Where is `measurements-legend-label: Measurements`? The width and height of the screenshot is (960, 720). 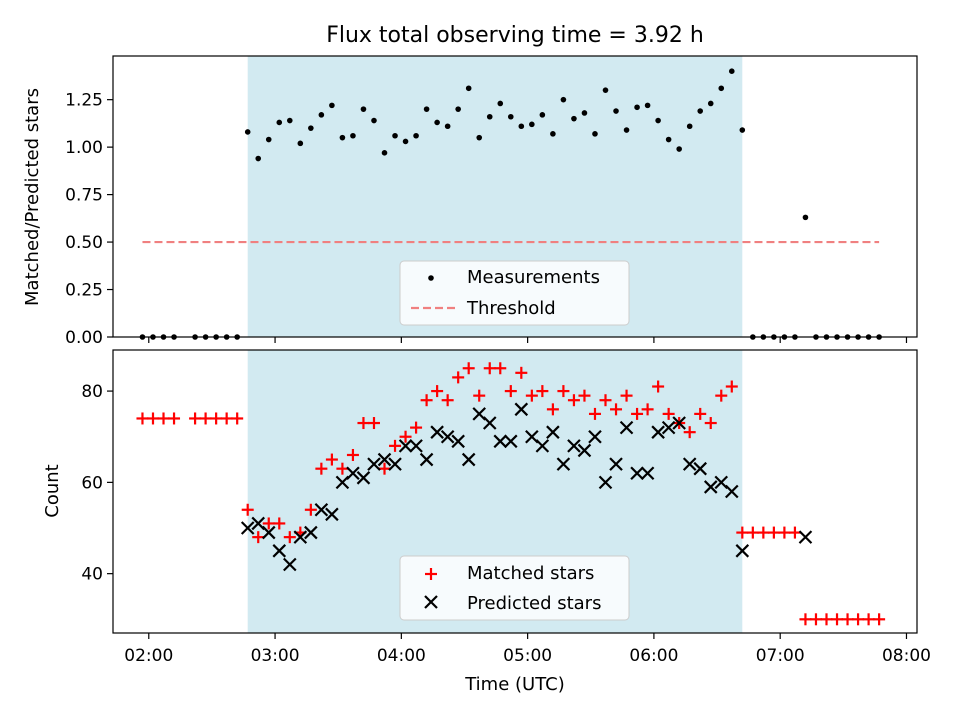 measurements-legend-label: Measurements is located at coordinates (533, 277).